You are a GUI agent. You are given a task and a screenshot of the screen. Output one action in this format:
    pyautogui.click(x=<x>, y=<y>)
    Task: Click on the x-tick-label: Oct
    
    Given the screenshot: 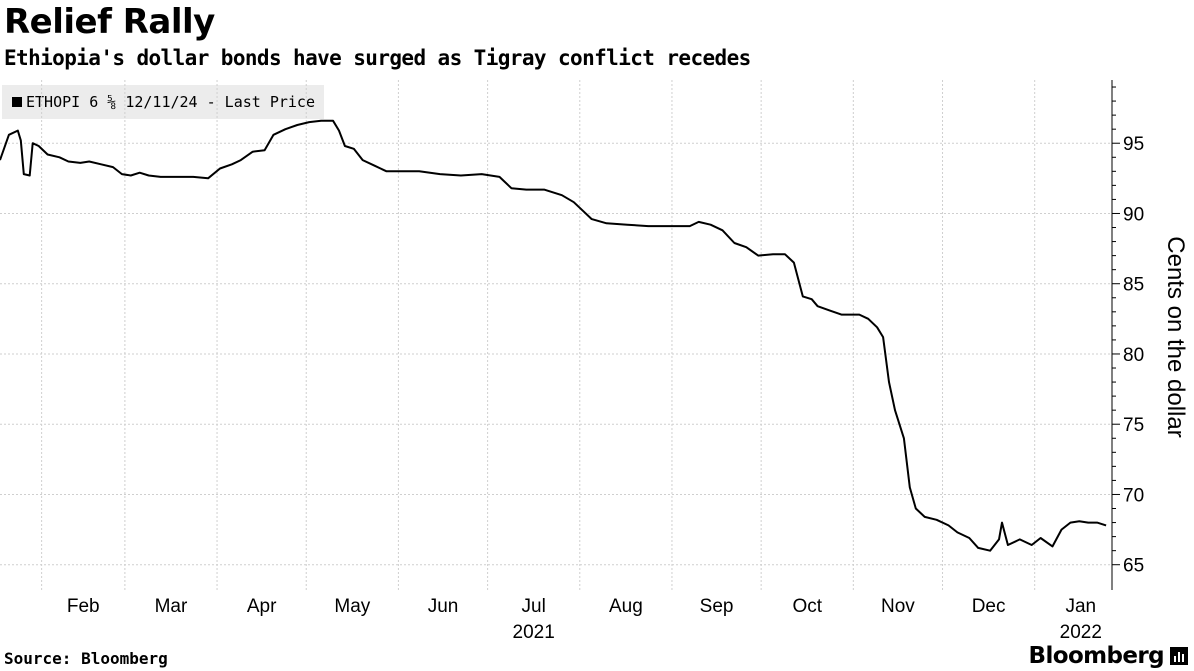 What is the action you would take?
    pyautogui.click(x=807, y=606)
    